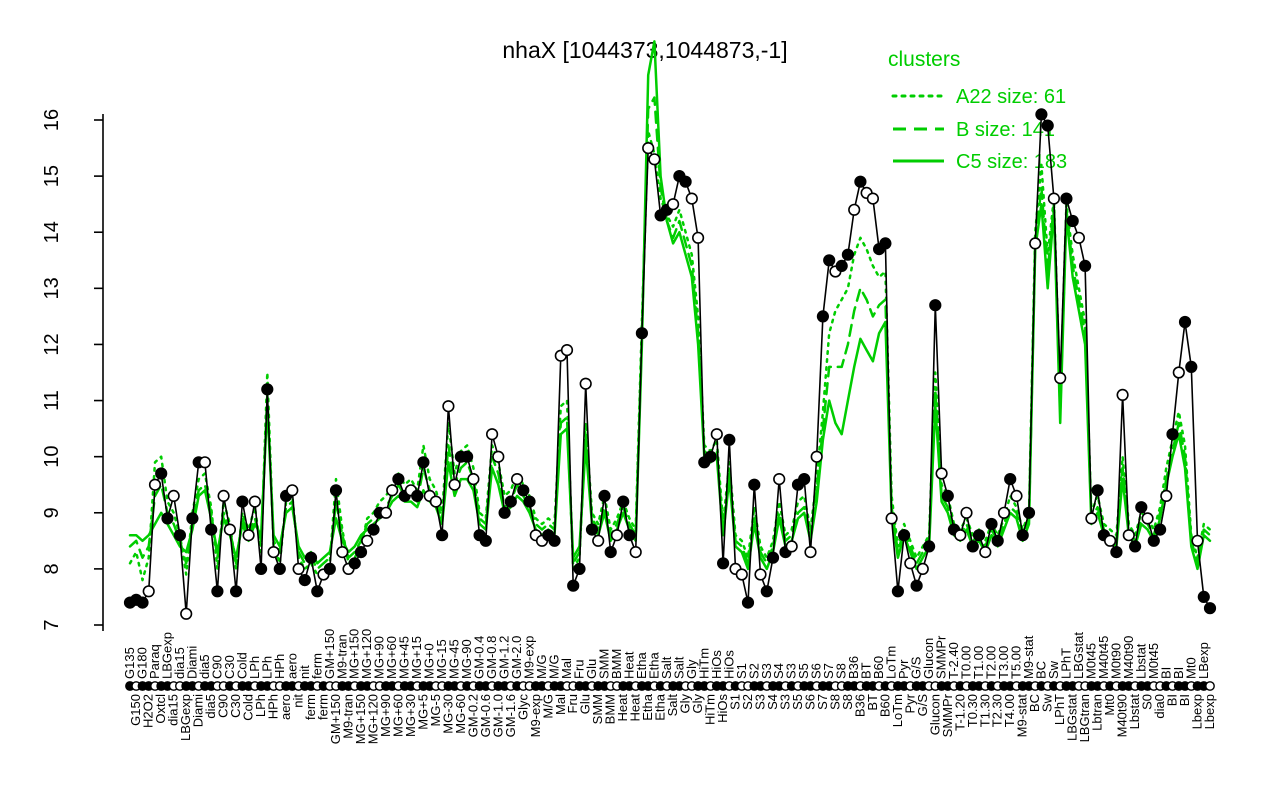 This screenshot has height=800, width=1280. What do you see at coordinates (485, 715) in the screenshot?
I see `x-axis-label: GM-0.6` at bounding box center [485, 715].